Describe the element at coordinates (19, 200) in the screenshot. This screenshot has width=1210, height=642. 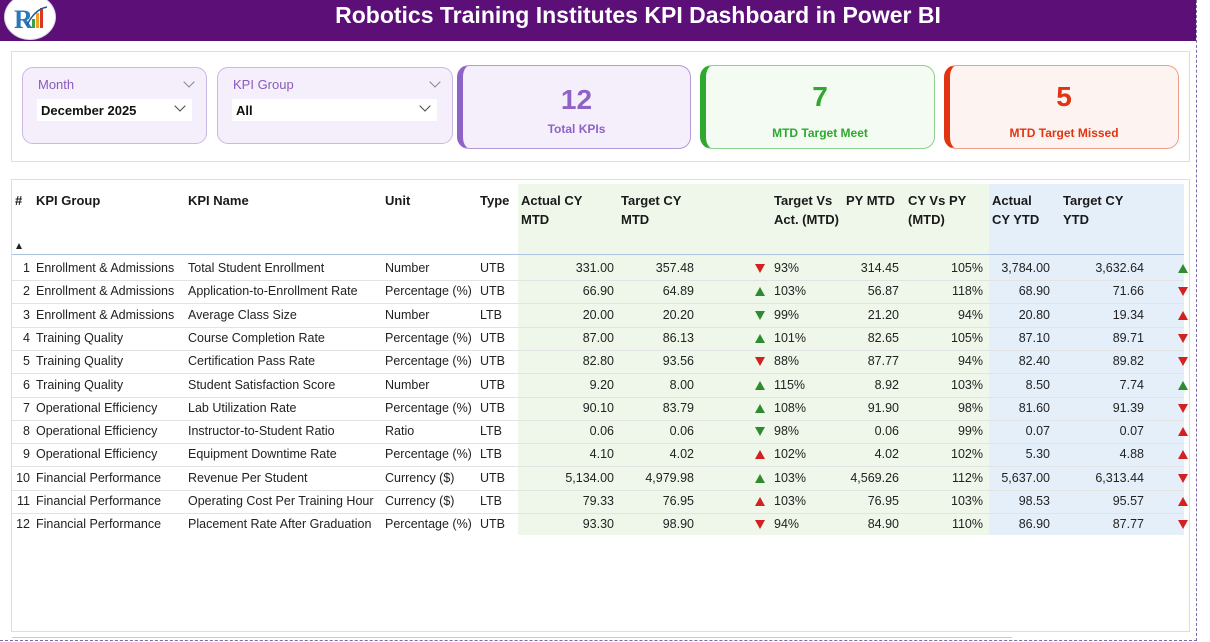
I see `col-header-number: #` at that location.